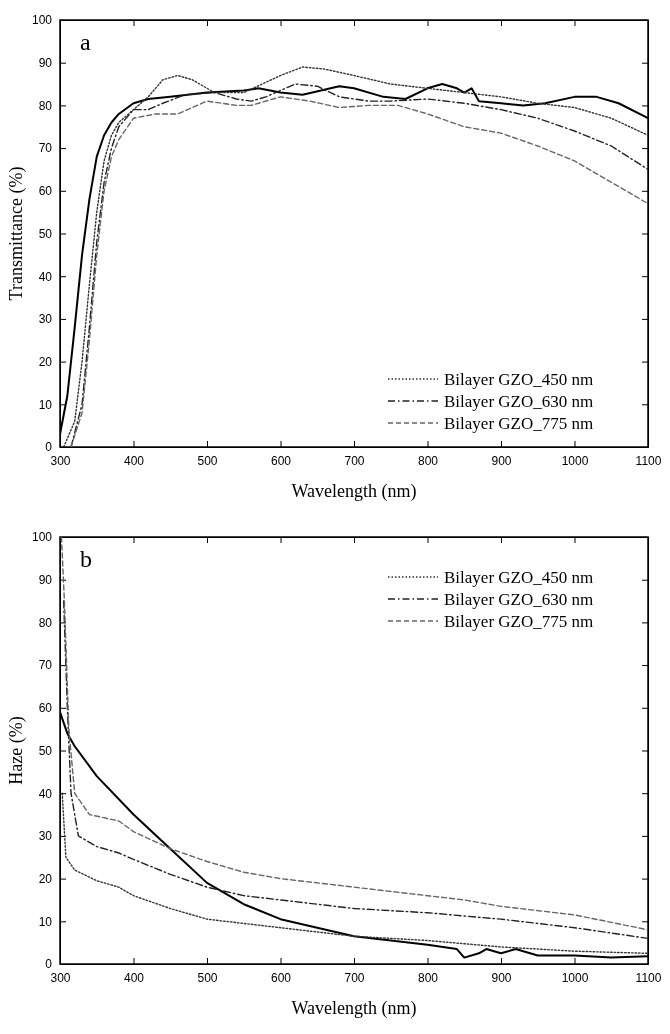 This screenshot has width=670, height=1034. I want to click on annotation: a, so click(85, 42).